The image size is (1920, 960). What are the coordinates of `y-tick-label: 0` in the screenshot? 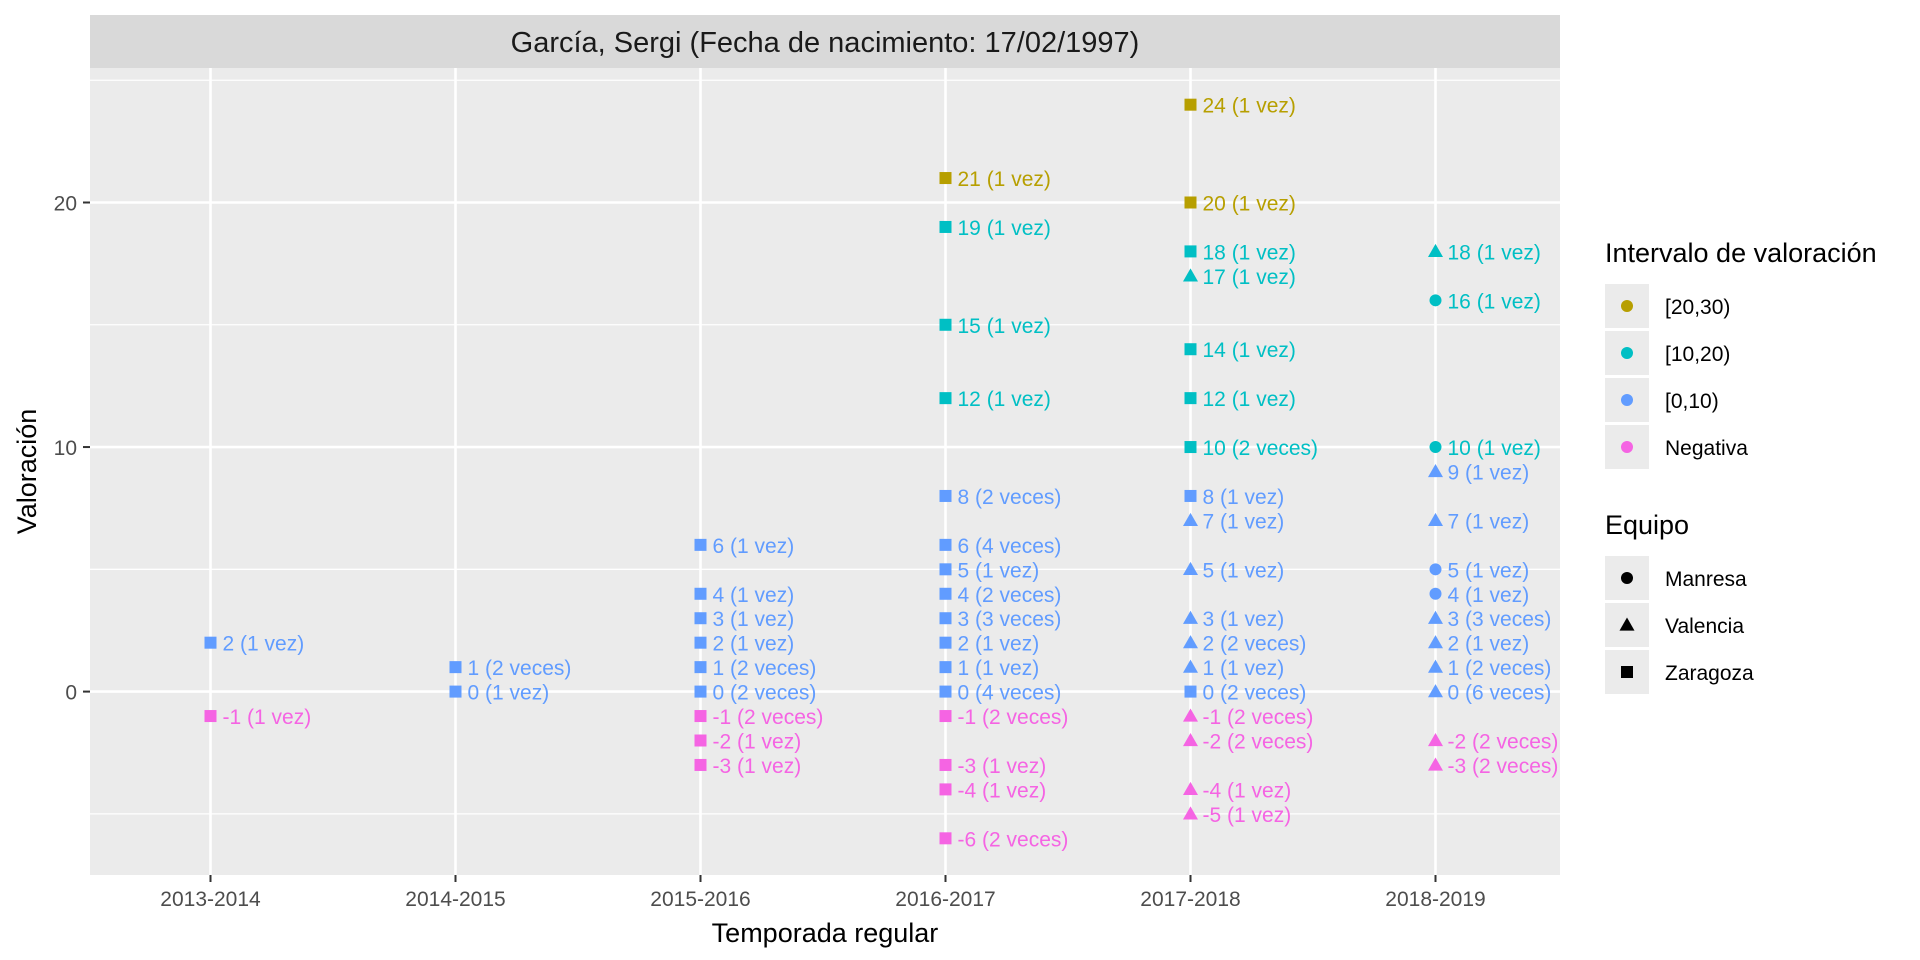 It's located at (71, 693).